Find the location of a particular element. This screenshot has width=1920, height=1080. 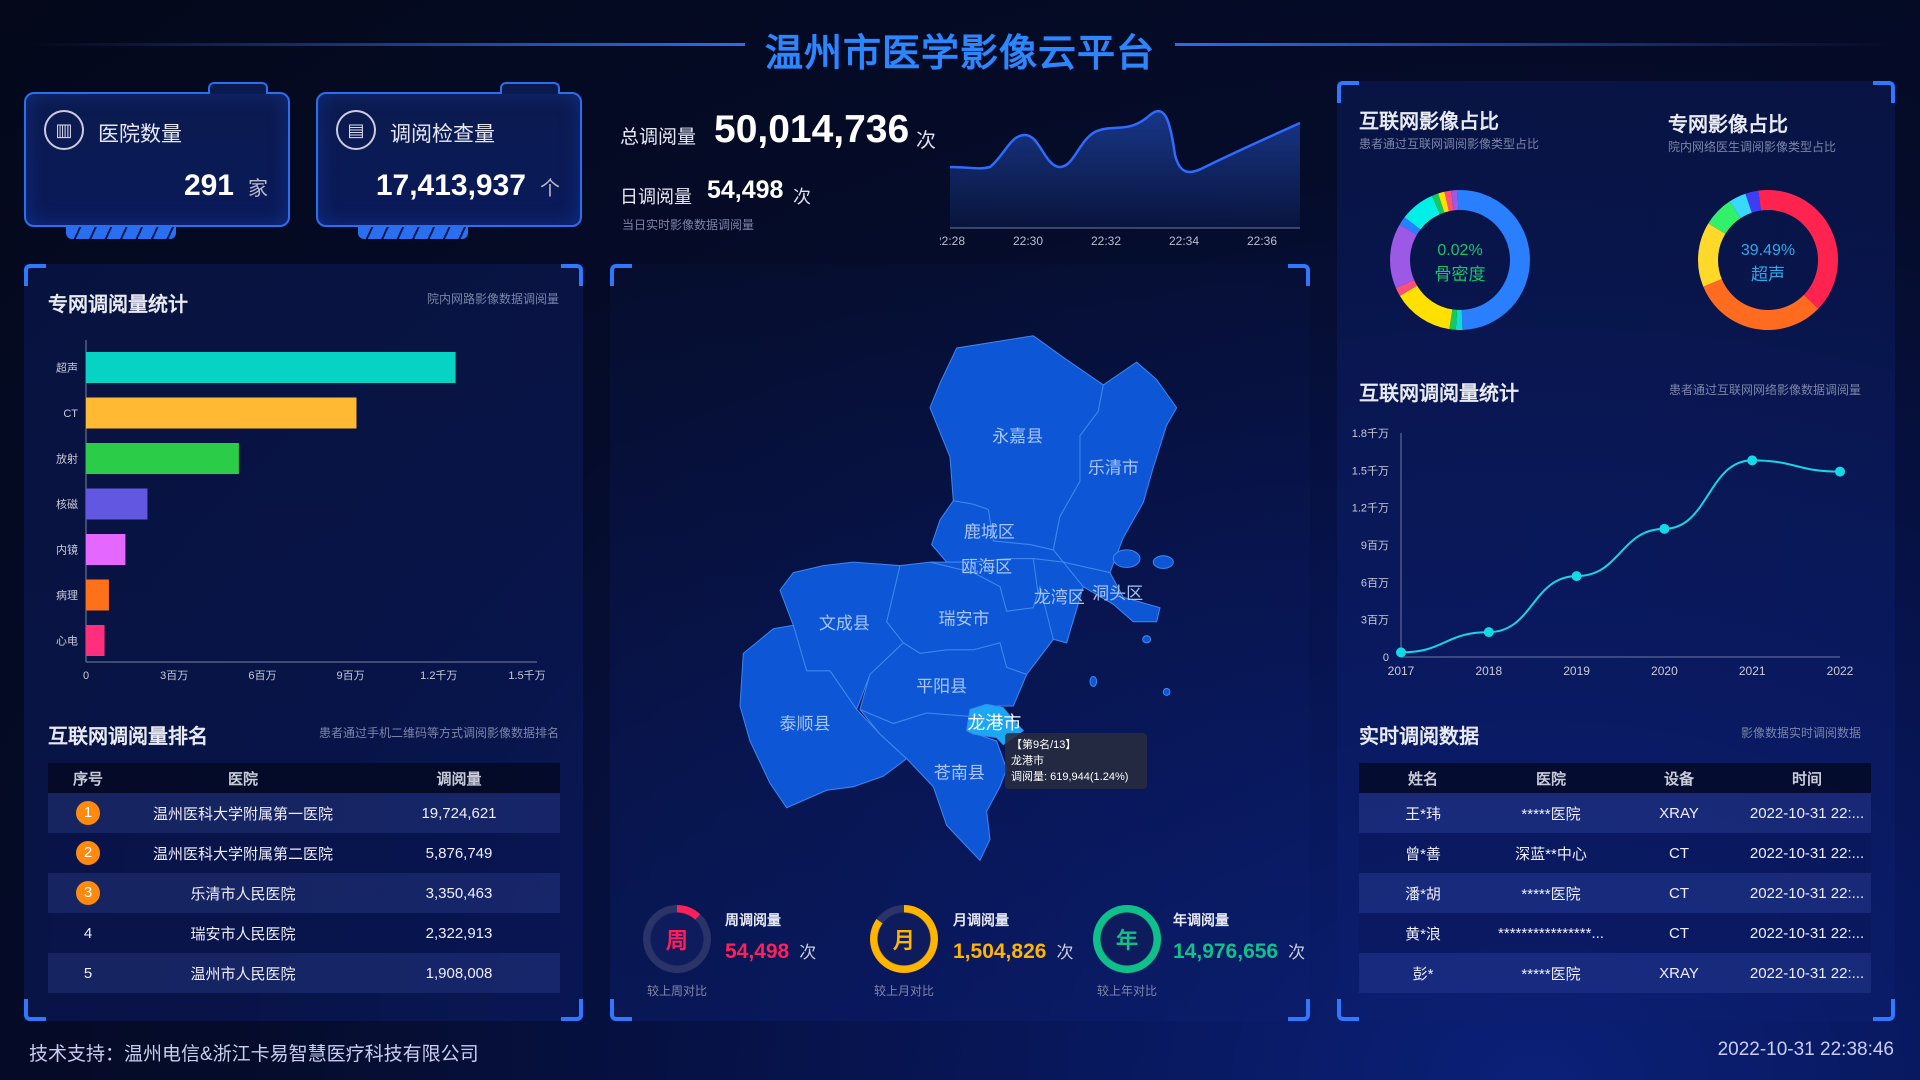

x-tick-label: 0 is located at coordinates (86, 676).